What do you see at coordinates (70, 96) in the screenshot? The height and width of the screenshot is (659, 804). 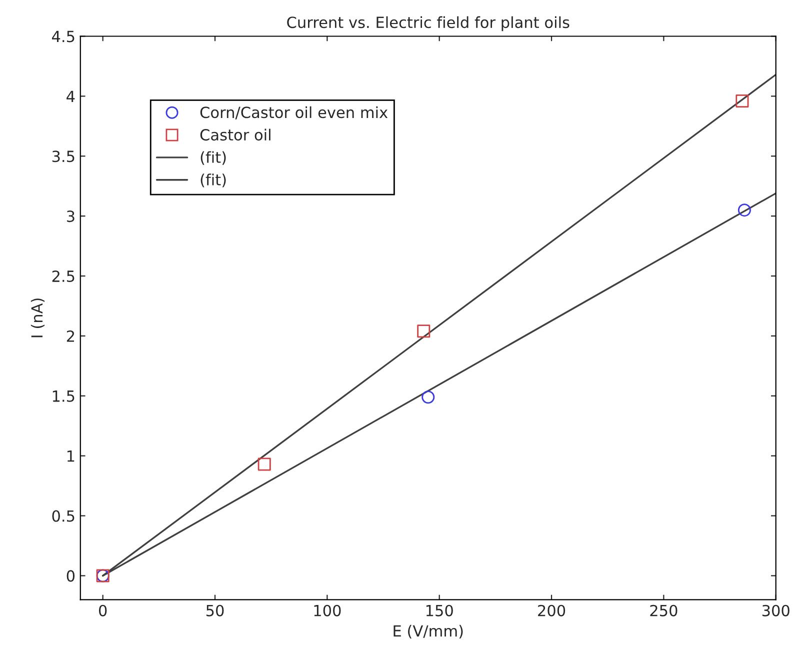 I see `y-tick-label: 4` at bounding box center [70, 96].